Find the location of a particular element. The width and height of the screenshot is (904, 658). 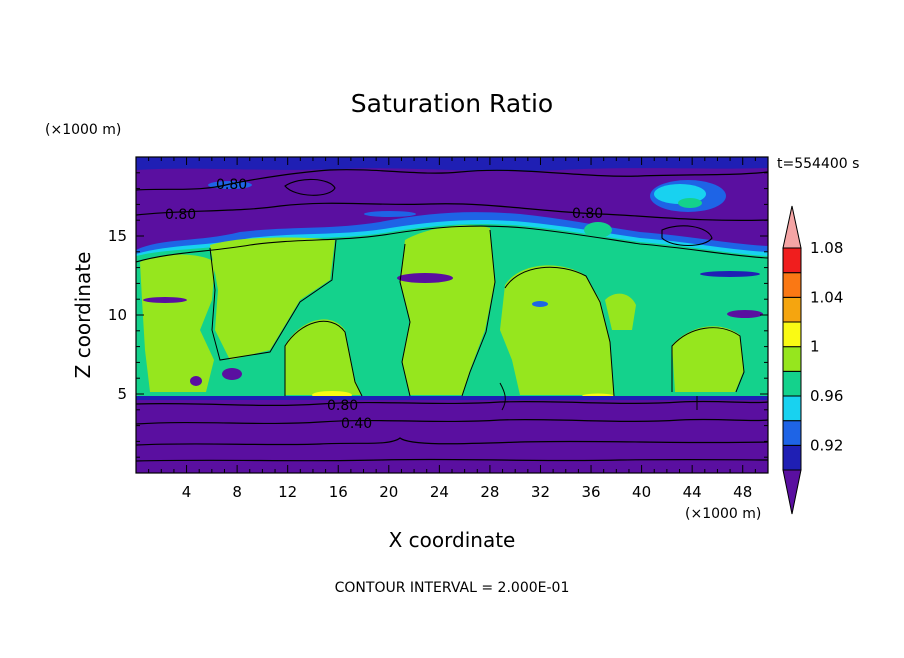

y-tick-label: 5 is located at coordinates (122, 394).